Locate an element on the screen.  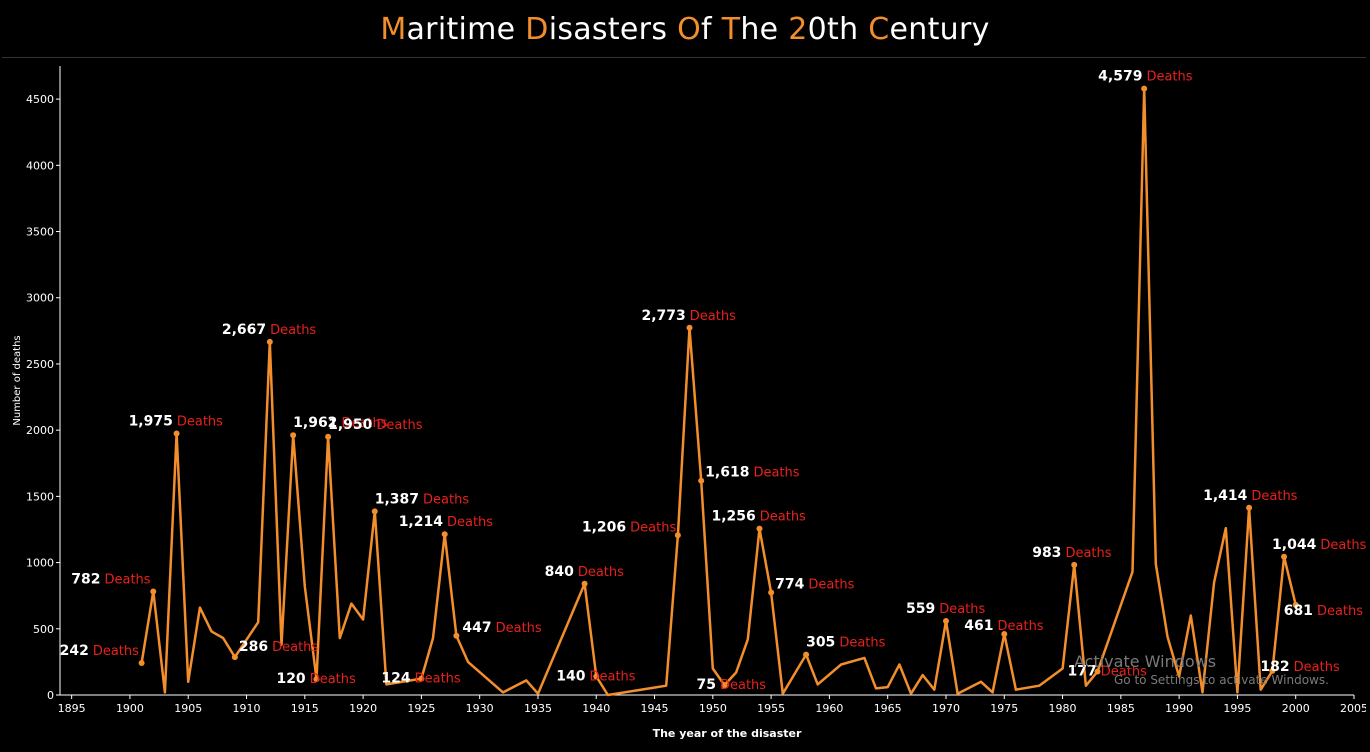
data-label-value: 1,975 is located at coordinates (151, 421).